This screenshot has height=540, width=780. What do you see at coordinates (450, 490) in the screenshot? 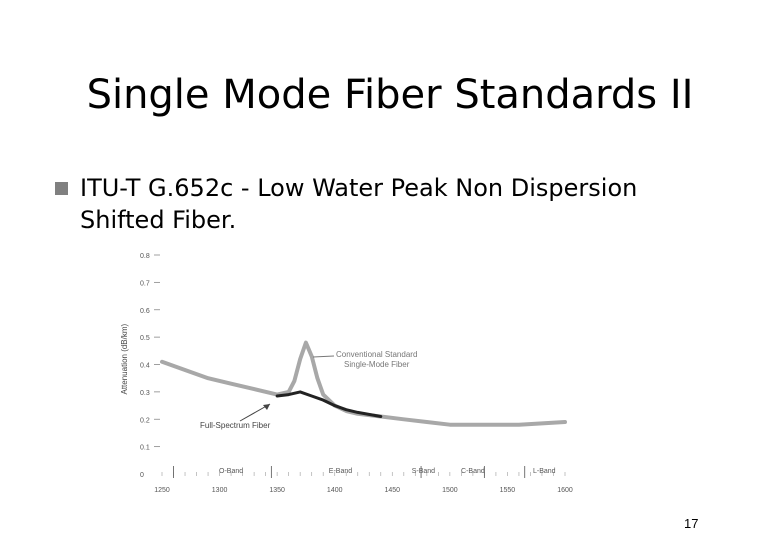
I see `x-tick-label: 1500` at bounding box center [450, 490].